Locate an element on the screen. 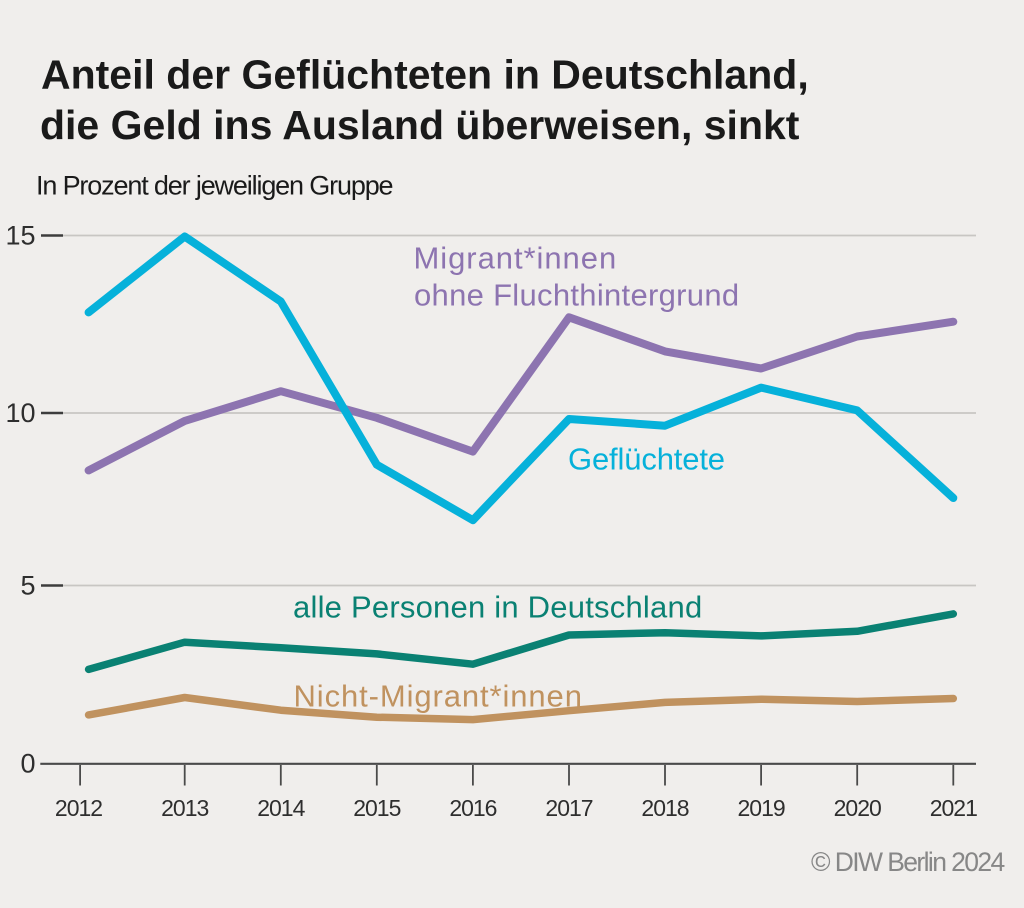 The width and height of the screenshot is (1024, 908). svg-text:In Prozent der jeweiligen Grup: In Prozent der jeweiligen Gruppe is located at coordinates (214, 185).